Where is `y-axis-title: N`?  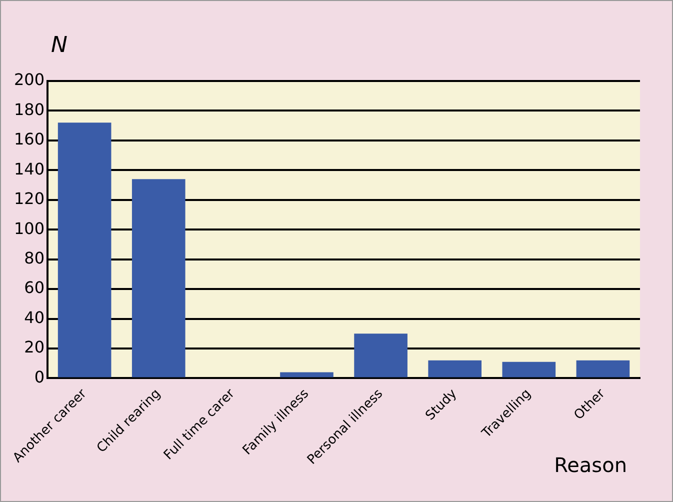
y-axis-title: N is located at coordinates (59, 45).